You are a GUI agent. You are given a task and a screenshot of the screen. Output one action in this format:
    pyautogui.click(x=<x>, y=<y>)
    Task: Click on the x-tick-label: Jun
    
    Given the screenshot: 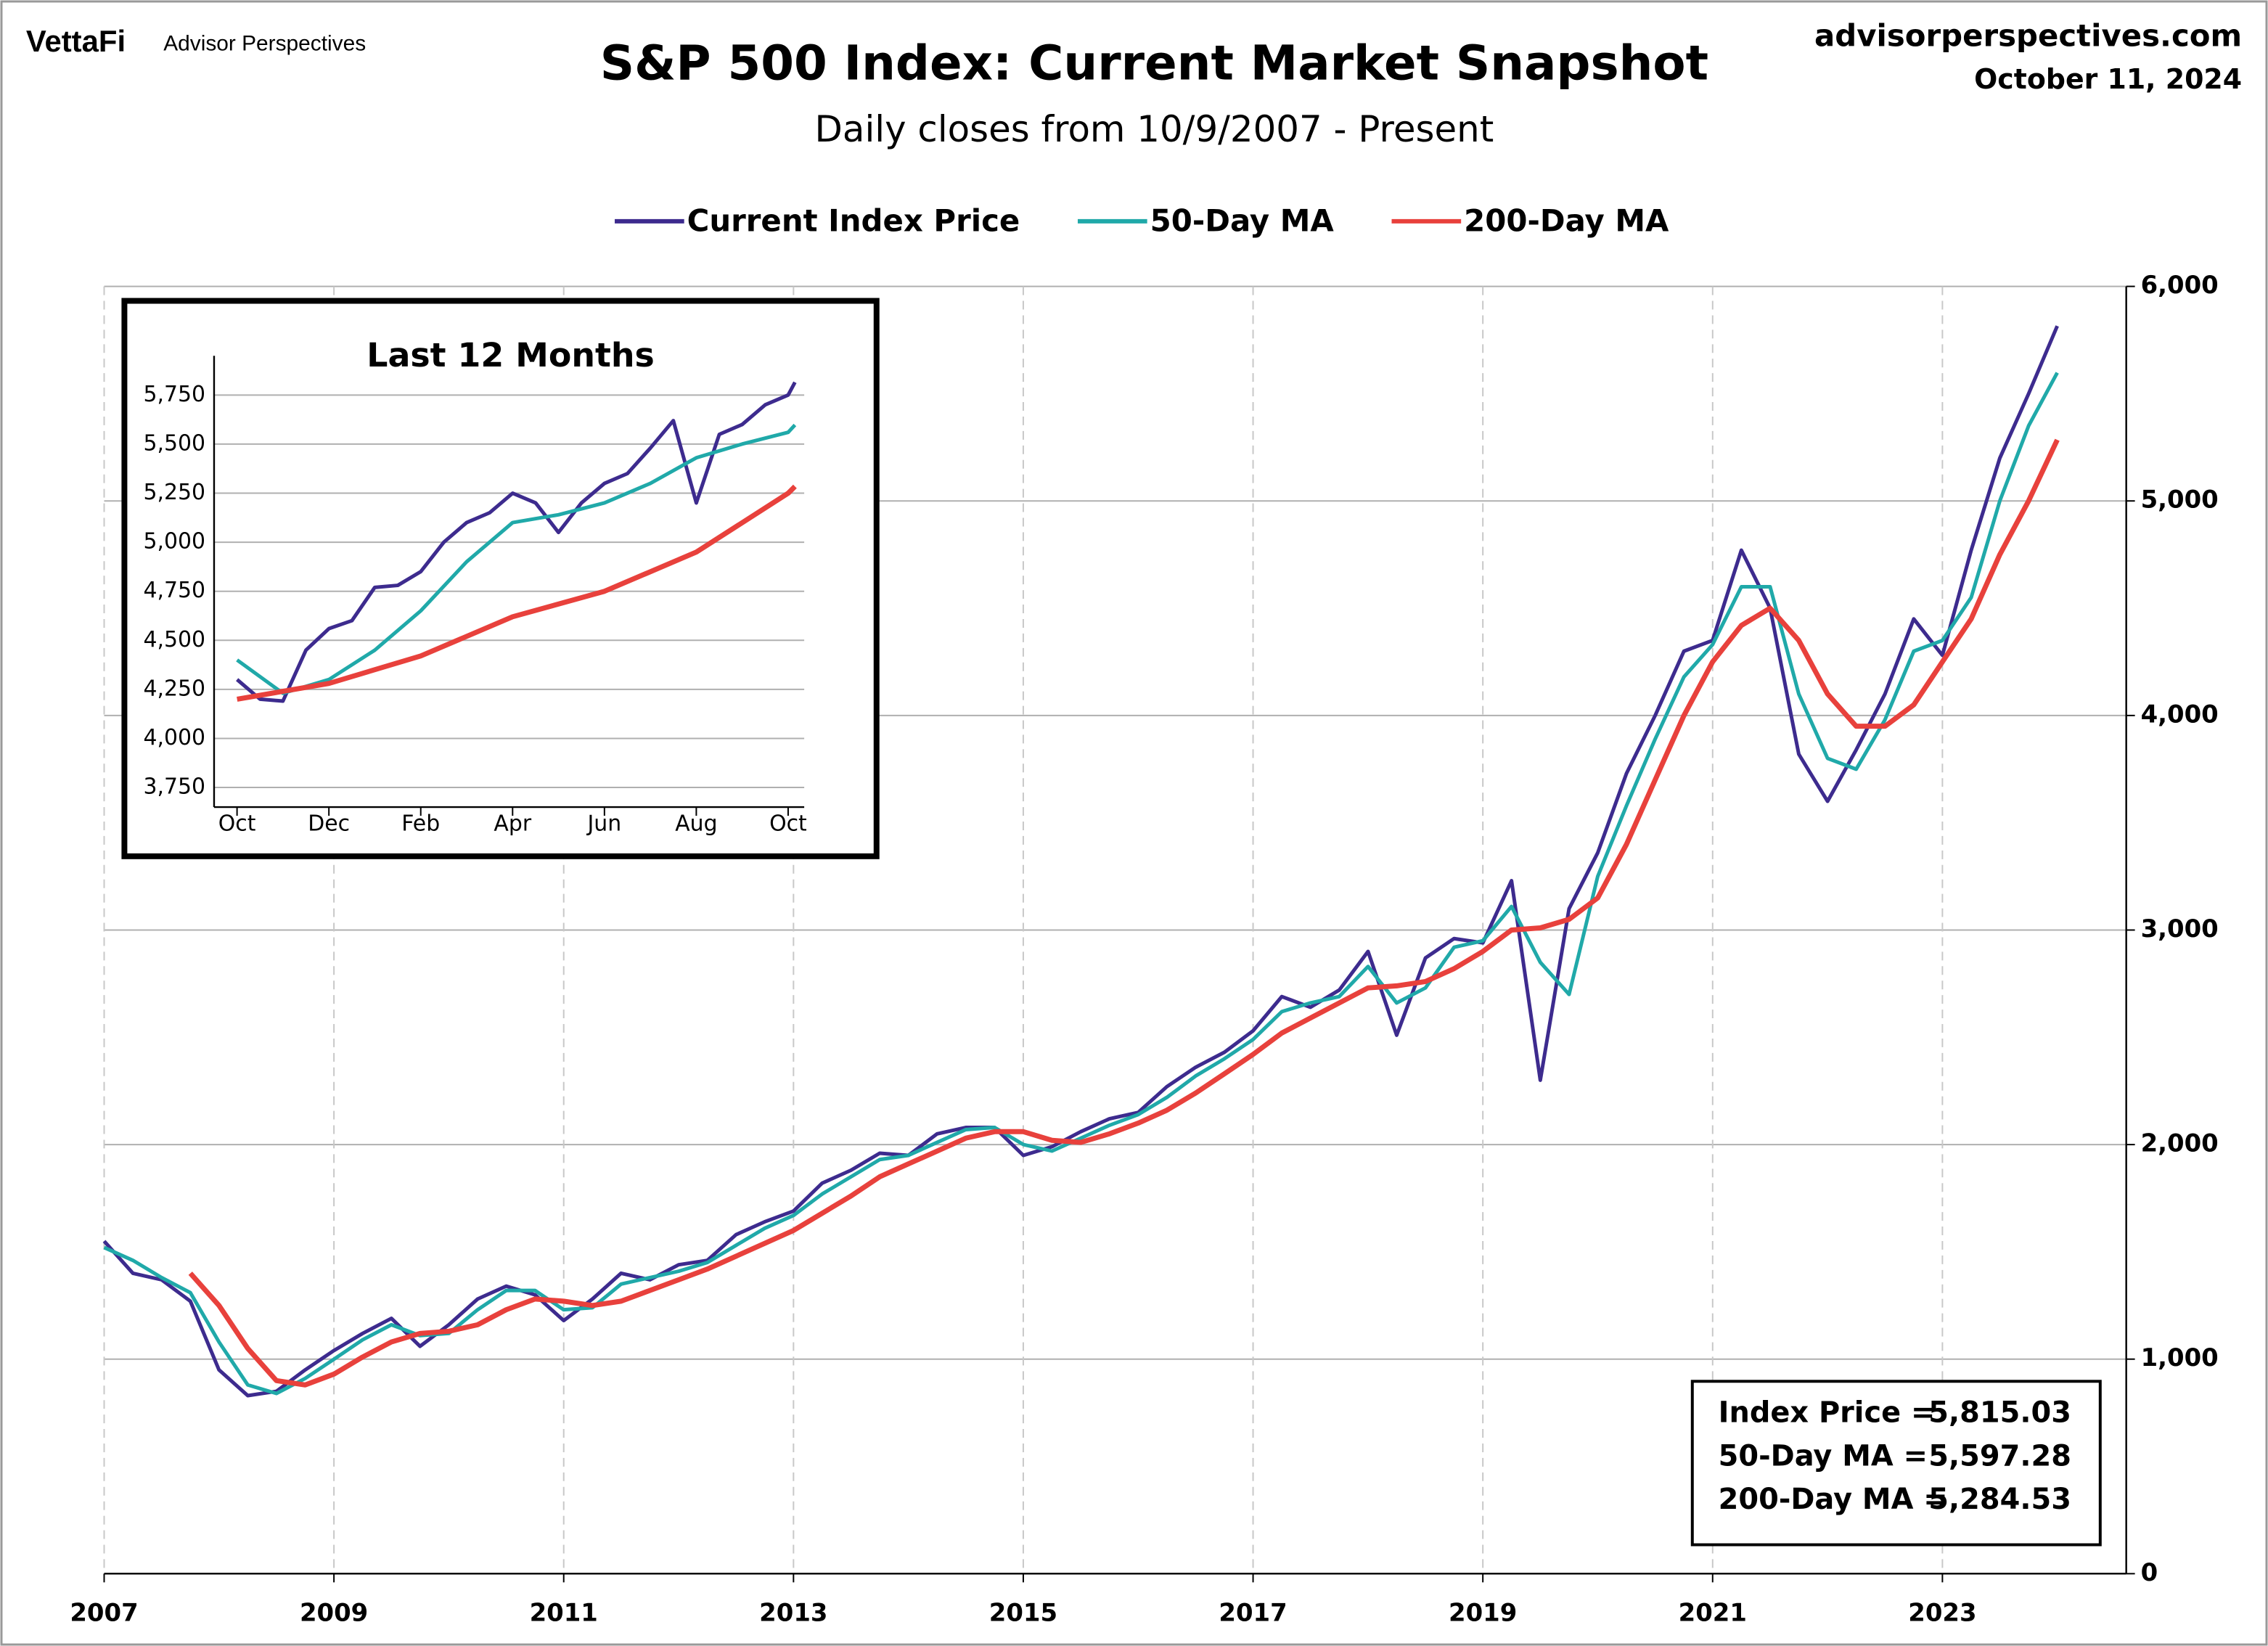 What is the action you would take?
    pyautogui.click(x=603, y=823)
    